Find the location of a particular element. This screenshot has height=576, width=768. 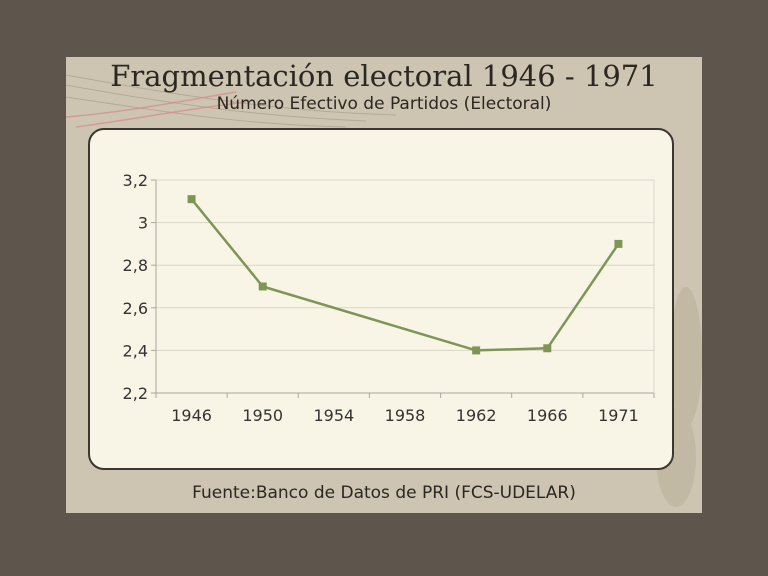

x-tick-label: 1958 is located at coordinates (405, 415).